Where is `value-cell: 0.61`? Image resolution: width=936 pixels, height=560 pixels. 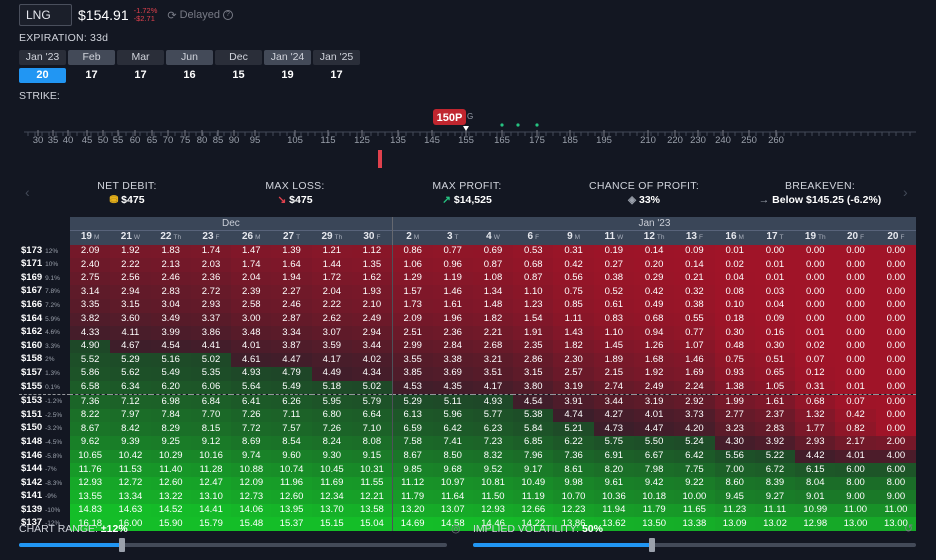
value-cell: 0.61 is located at coordinates (613, 305).